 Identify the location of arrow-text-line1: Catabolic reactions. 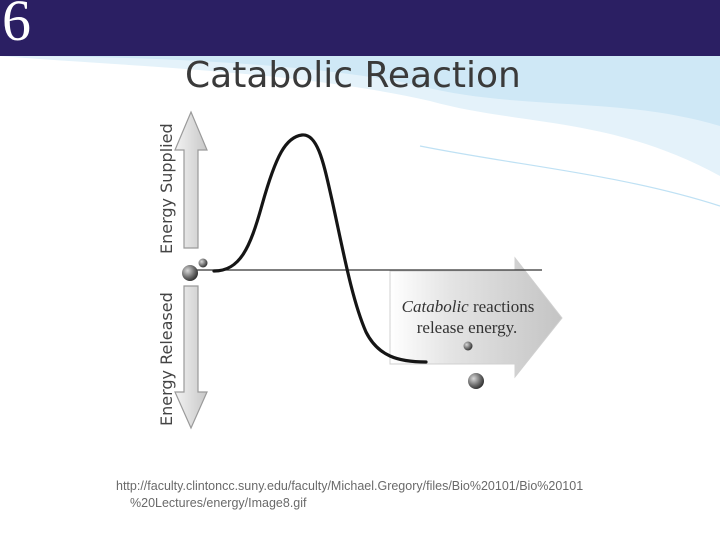
(468, 306).